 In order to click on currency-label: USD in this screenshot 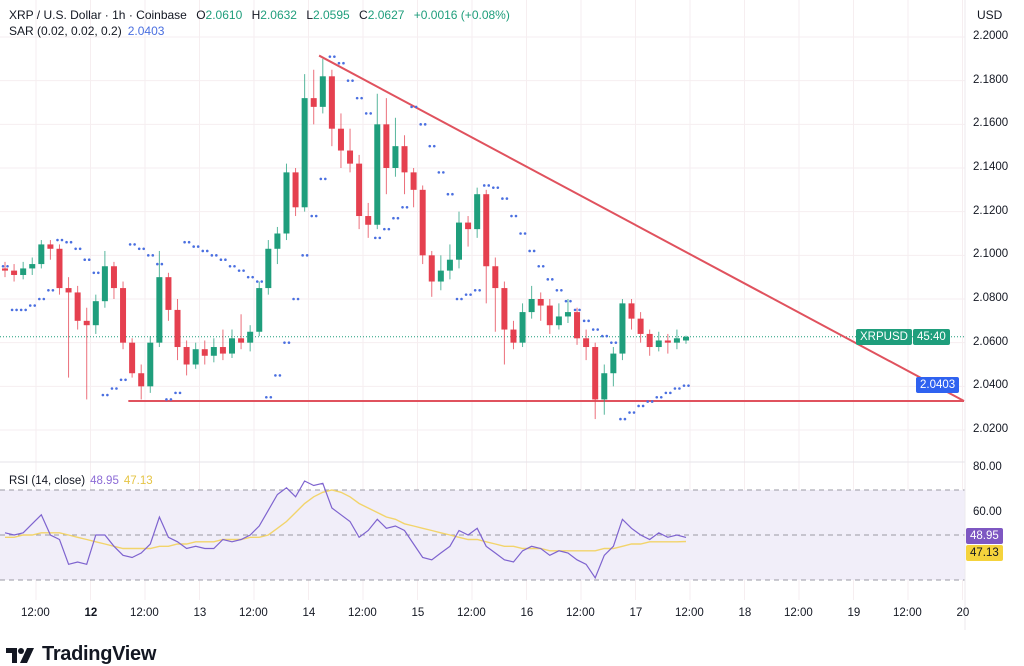, I will do `click(990, 15)`.